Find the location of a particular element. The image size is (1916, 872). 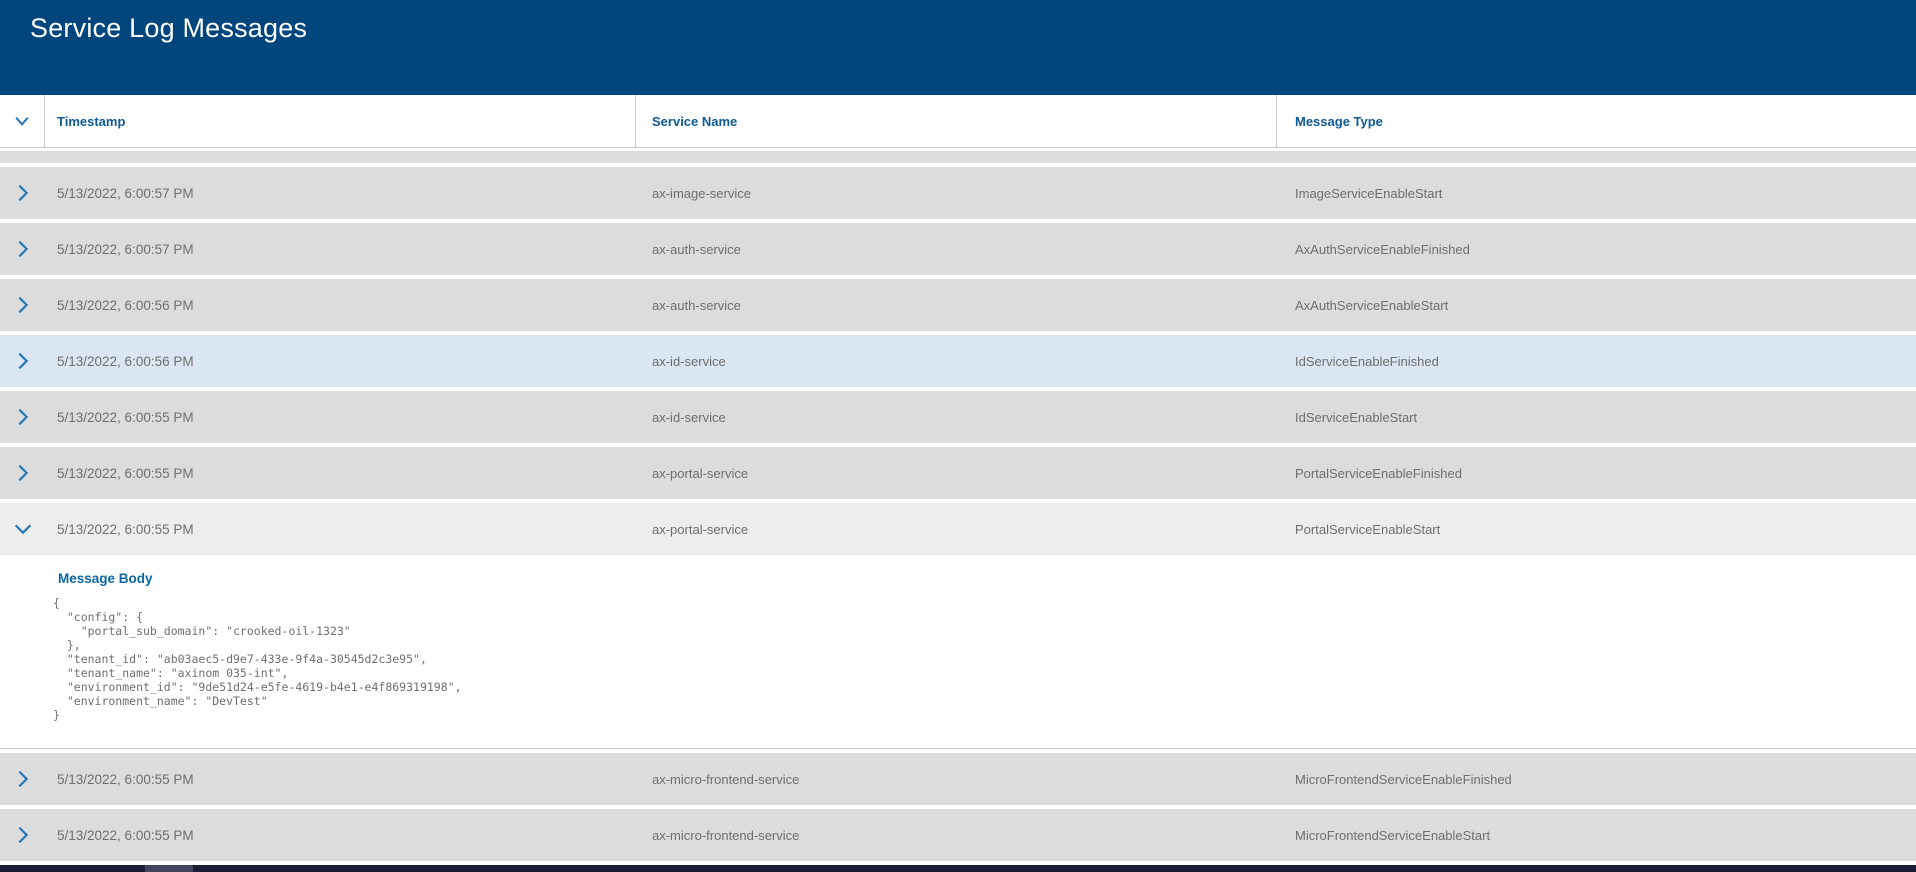

column-header-service-name: Service Name is located at coordinates (956, 121).